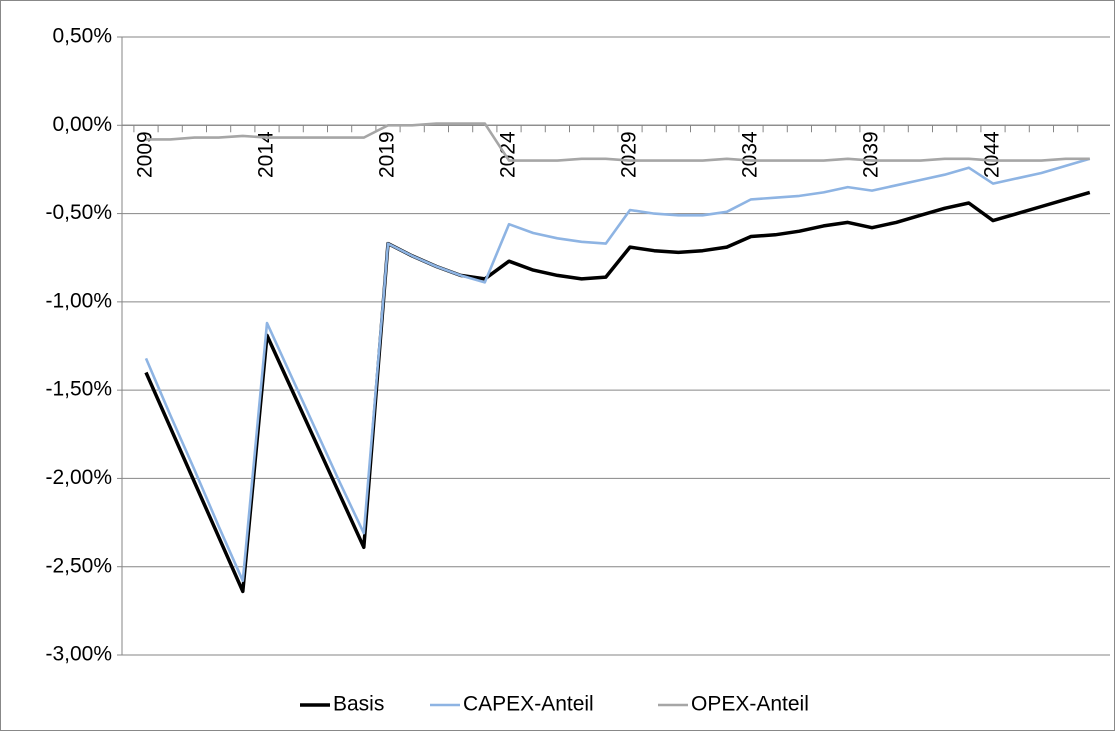 This screenshot has width=1116, height=731. What do you see at coordinates (145, 154) in the screenshot?
I see `x-tick-label: 2009` at bounding box center [145, 154].